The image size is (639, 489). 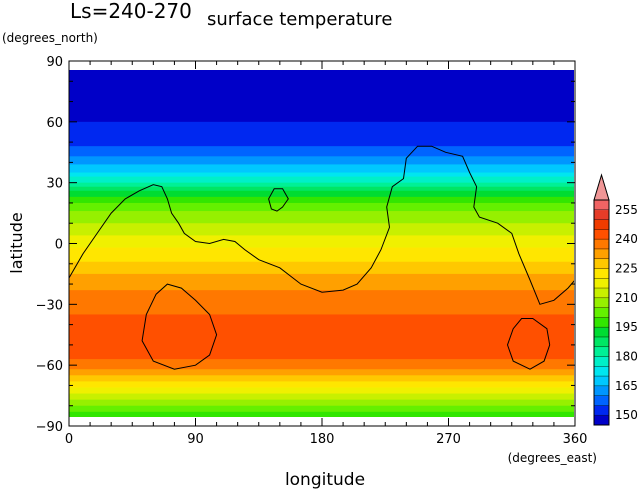 I want to click on y-tick-label: 60, so click(x=54, y=123).